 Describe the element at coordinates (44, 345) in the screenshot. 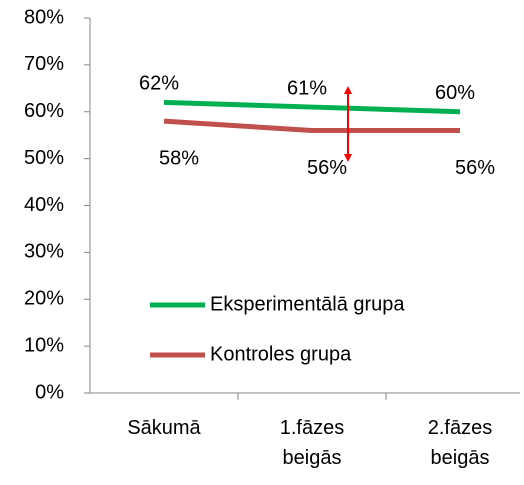

I see `y-tick-label: 10%` at that location.